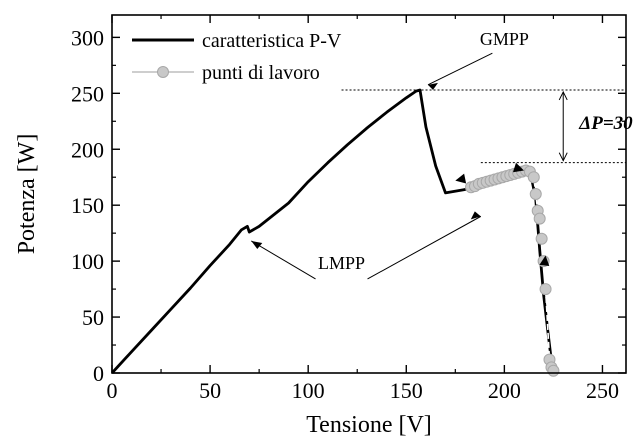 This screenshot has height=441, width=633. Describe the element at coordinates (518, 167) in the screenshot. I see `direction-arrow-right` at that location.